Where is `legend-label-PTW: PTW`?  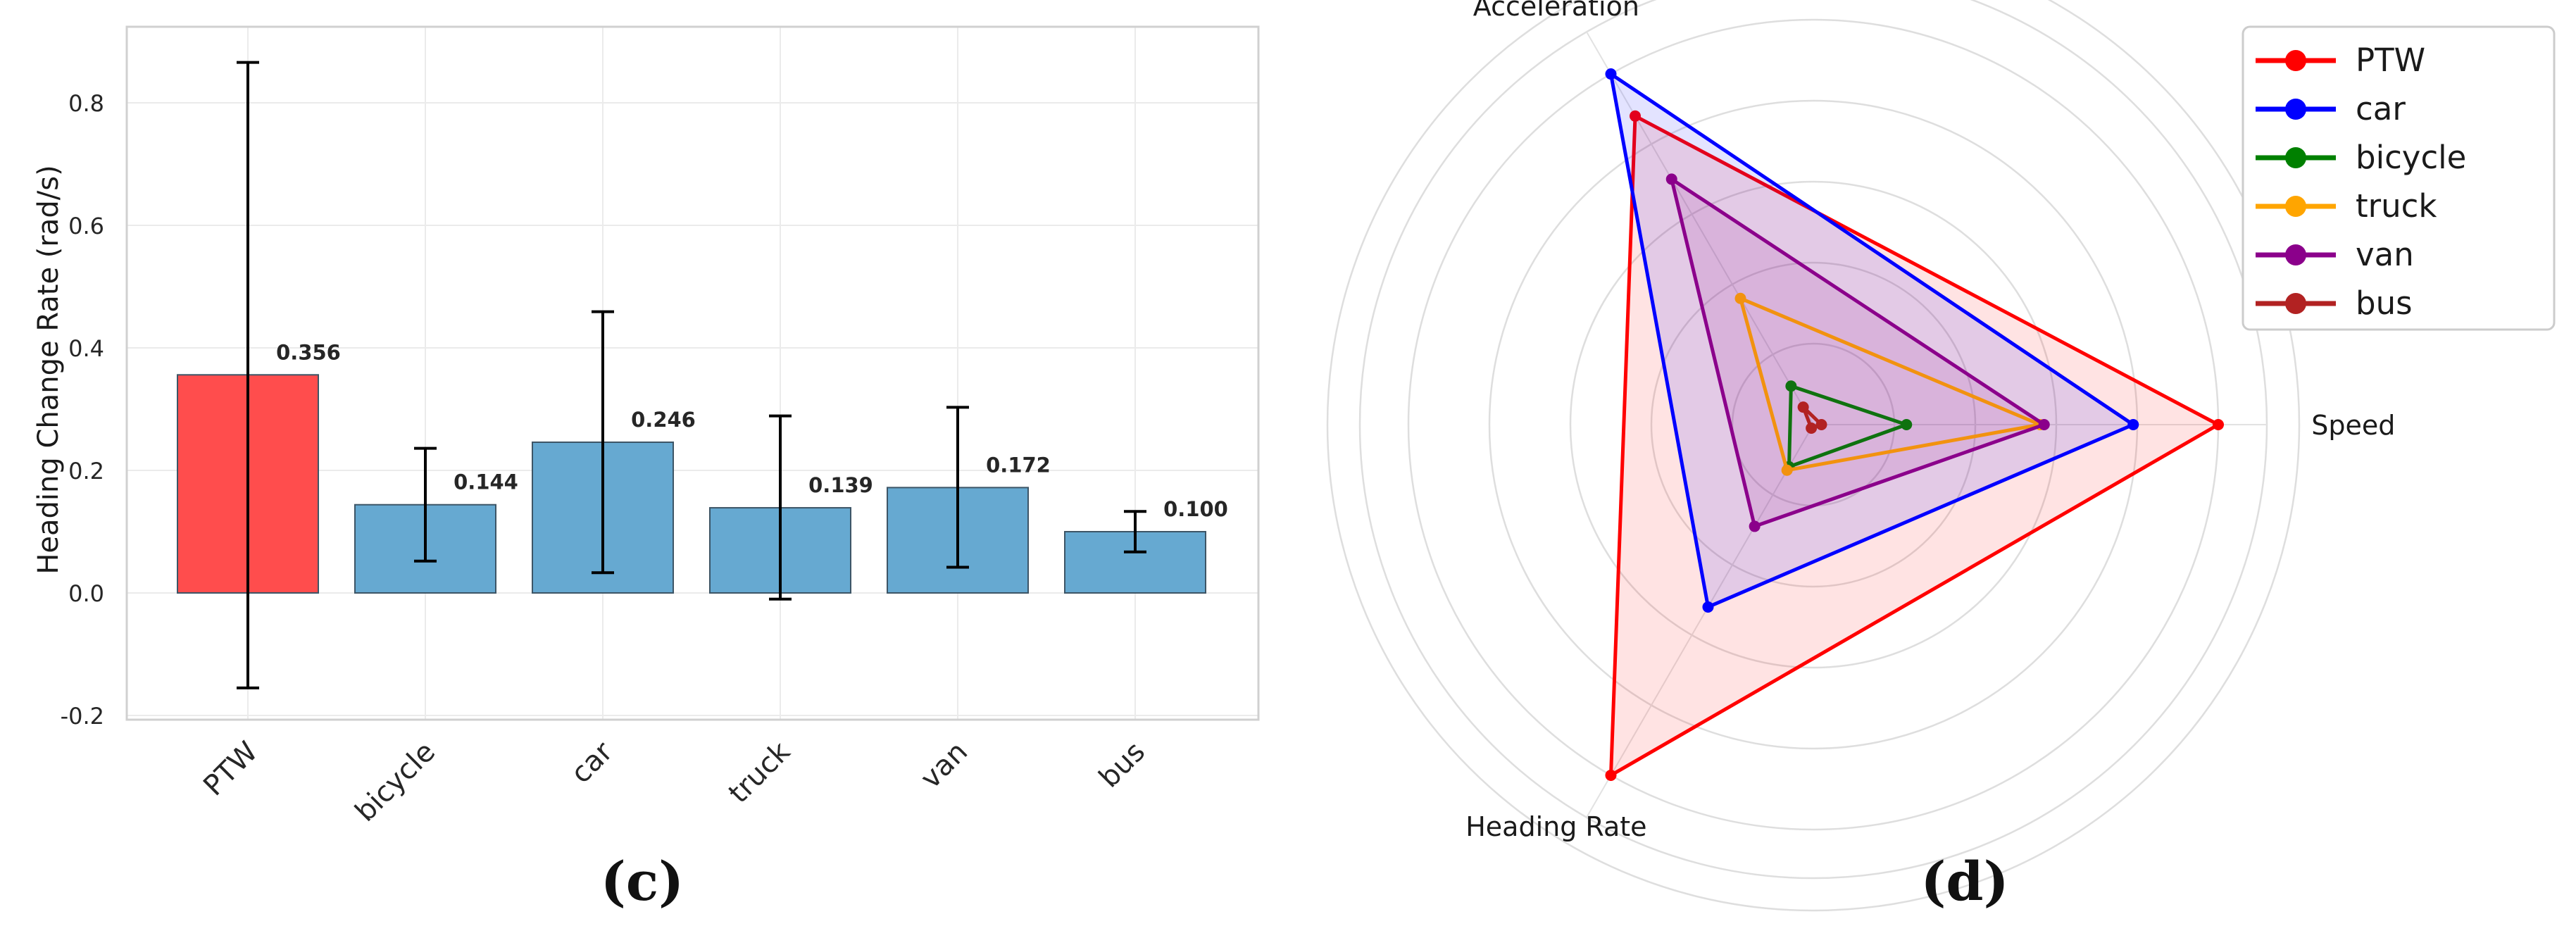
legend-label-PTW: PTW is located at coordinates (2390, 60).